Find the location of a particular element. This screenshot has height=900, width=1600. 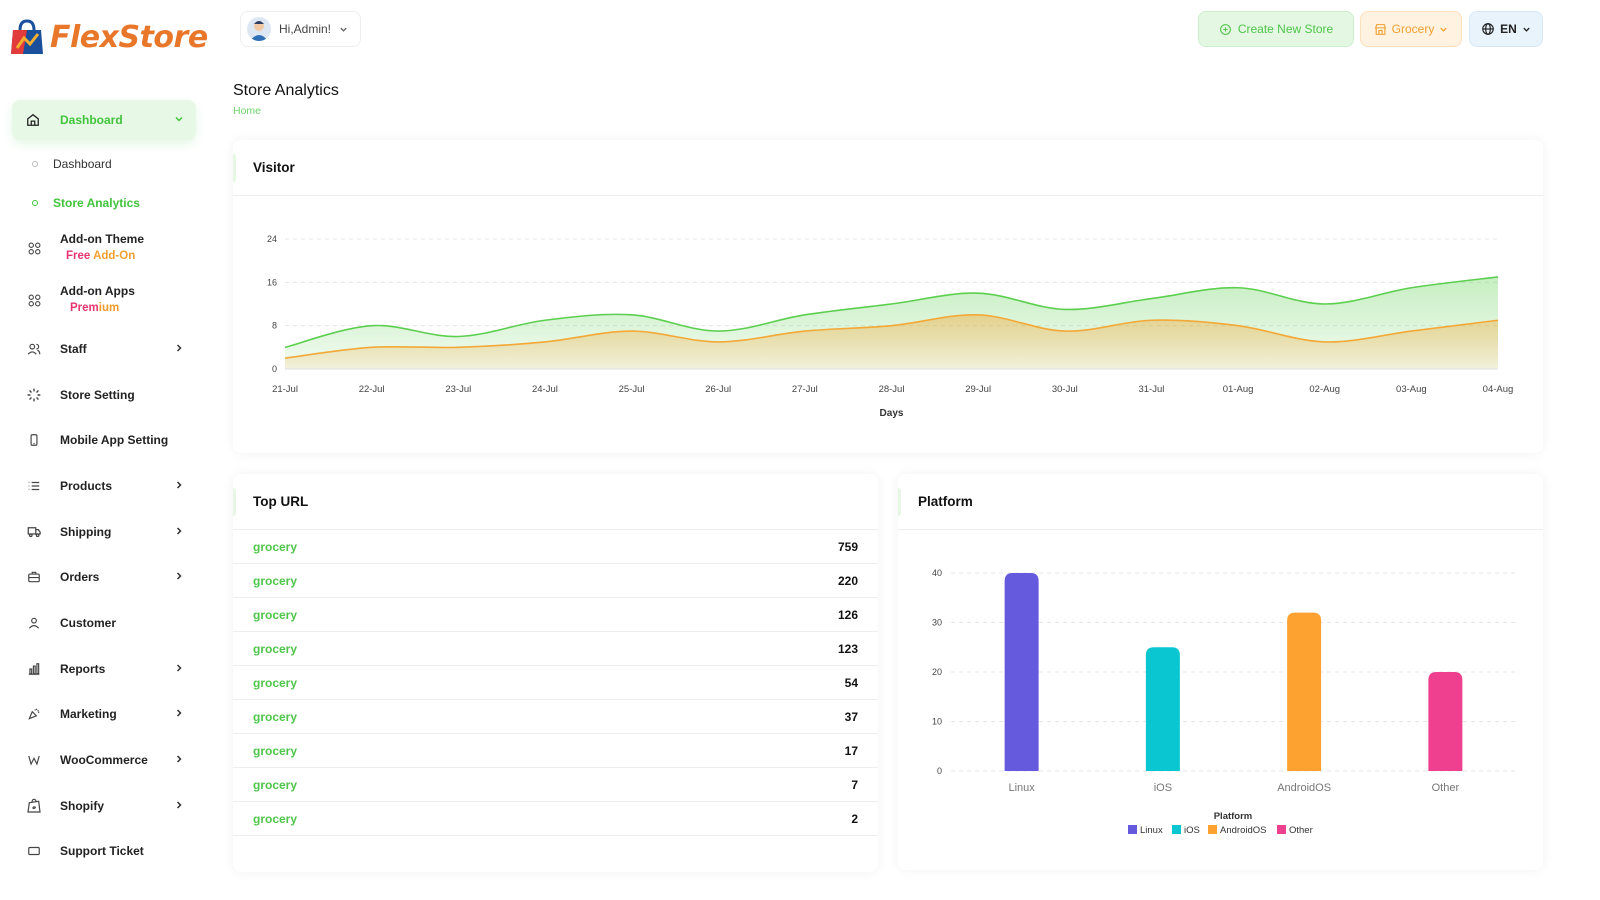

confetti-icon is located at coordinates (34, 714).